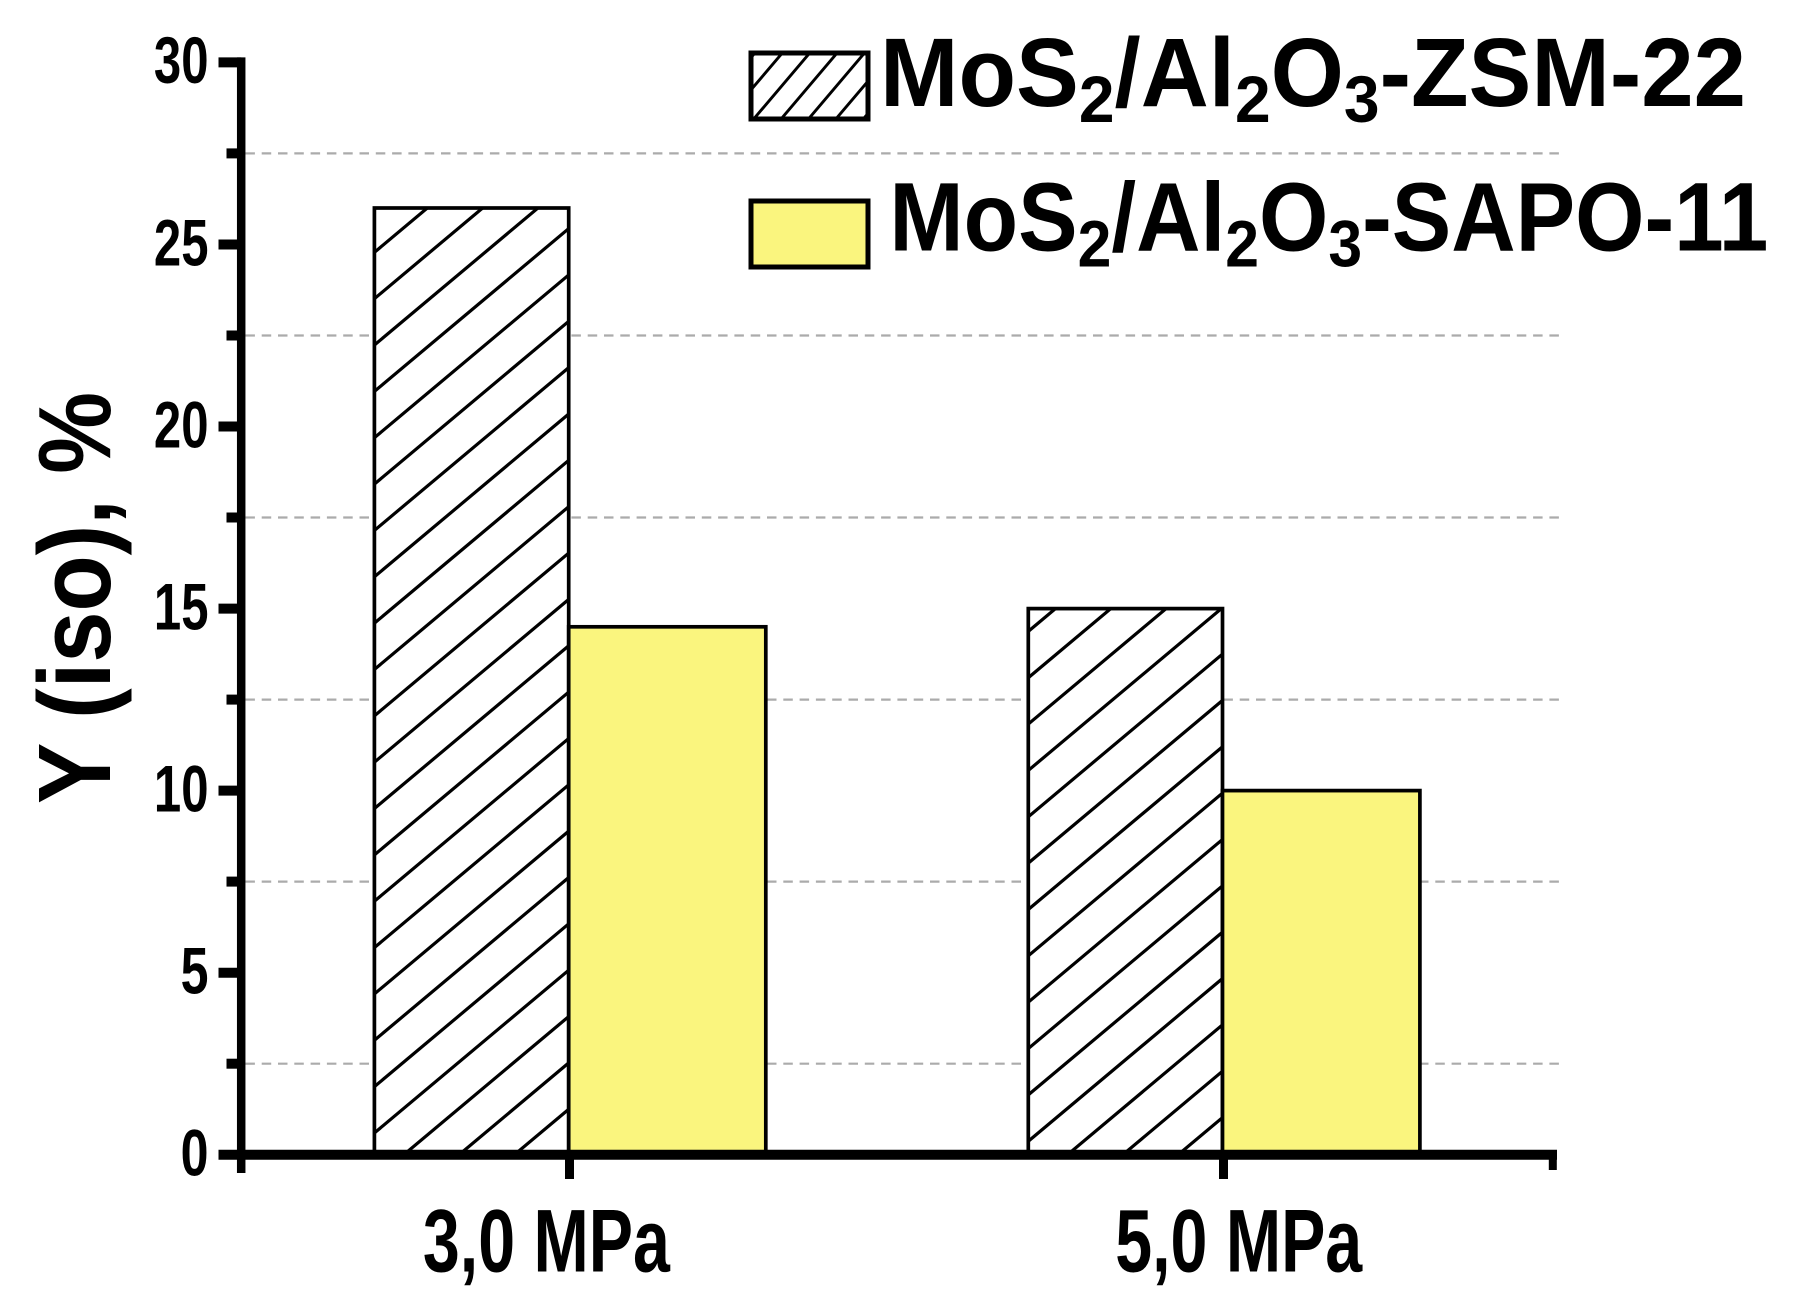 This screenshot has height=1316, width=1793. Describe the element at coordinates (195, 971) in the screenshot. I see `svg-text: 5` at that location.